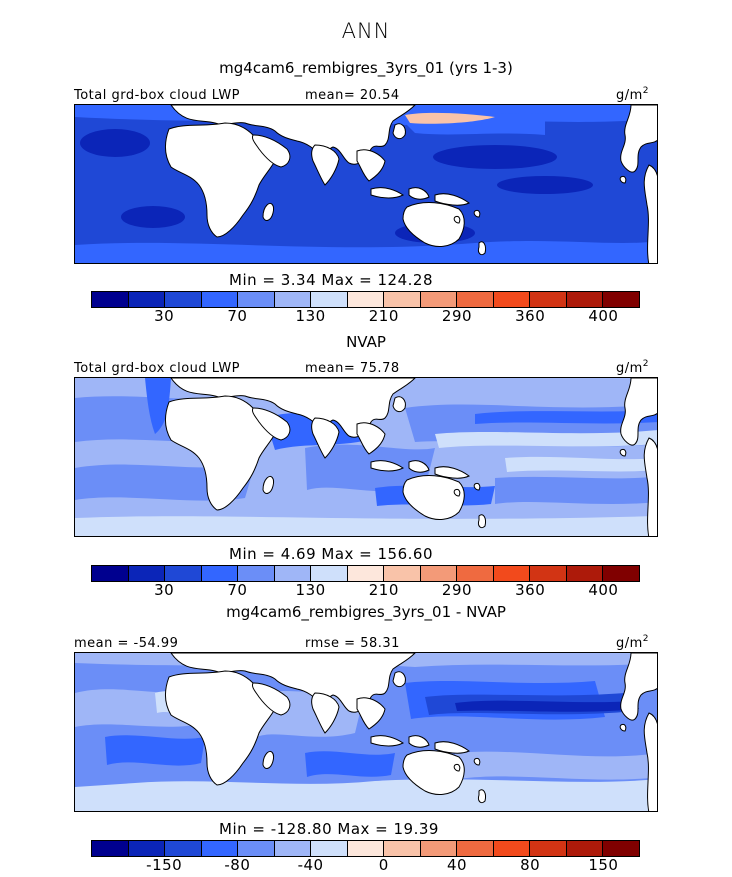 This screenshot has height=877, width=732. What do you see at coordinates (310, 865) in the screenshot?
I see `colorbar-tick-label: -40` at bounding box center [310, 865].